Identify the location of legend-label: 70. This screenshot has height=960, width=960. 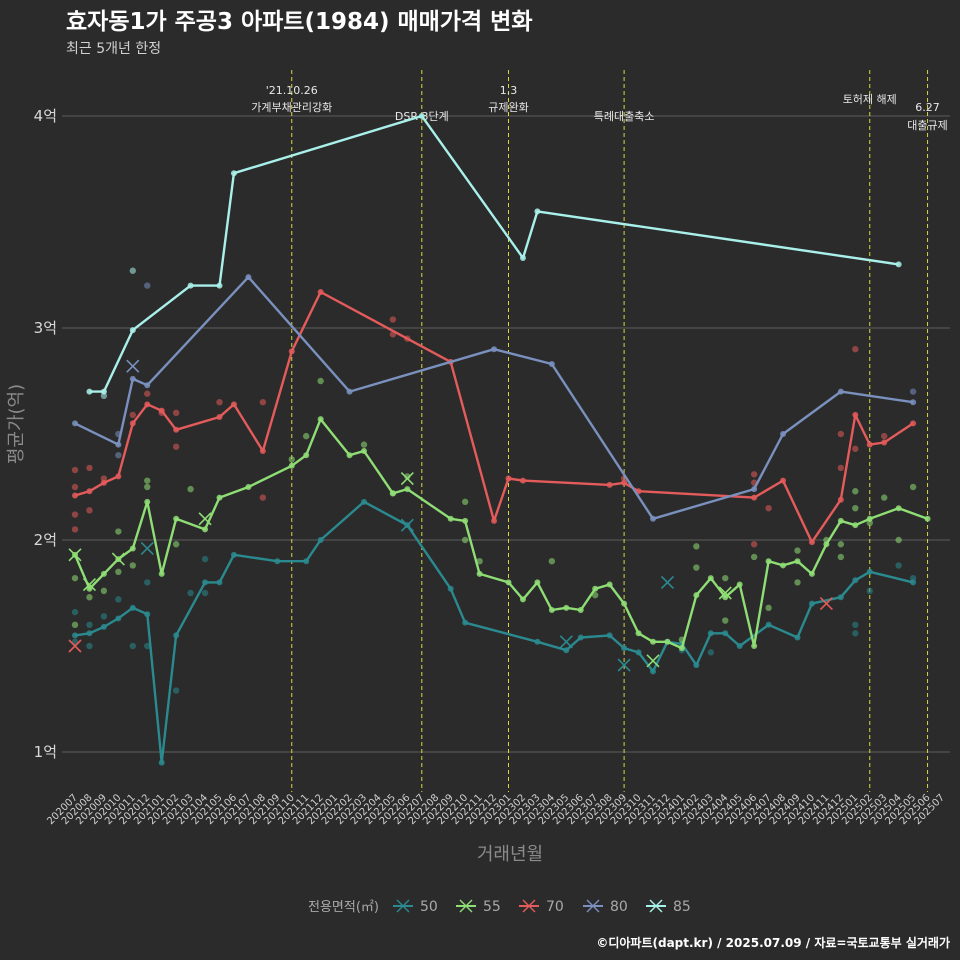
(555, 907).